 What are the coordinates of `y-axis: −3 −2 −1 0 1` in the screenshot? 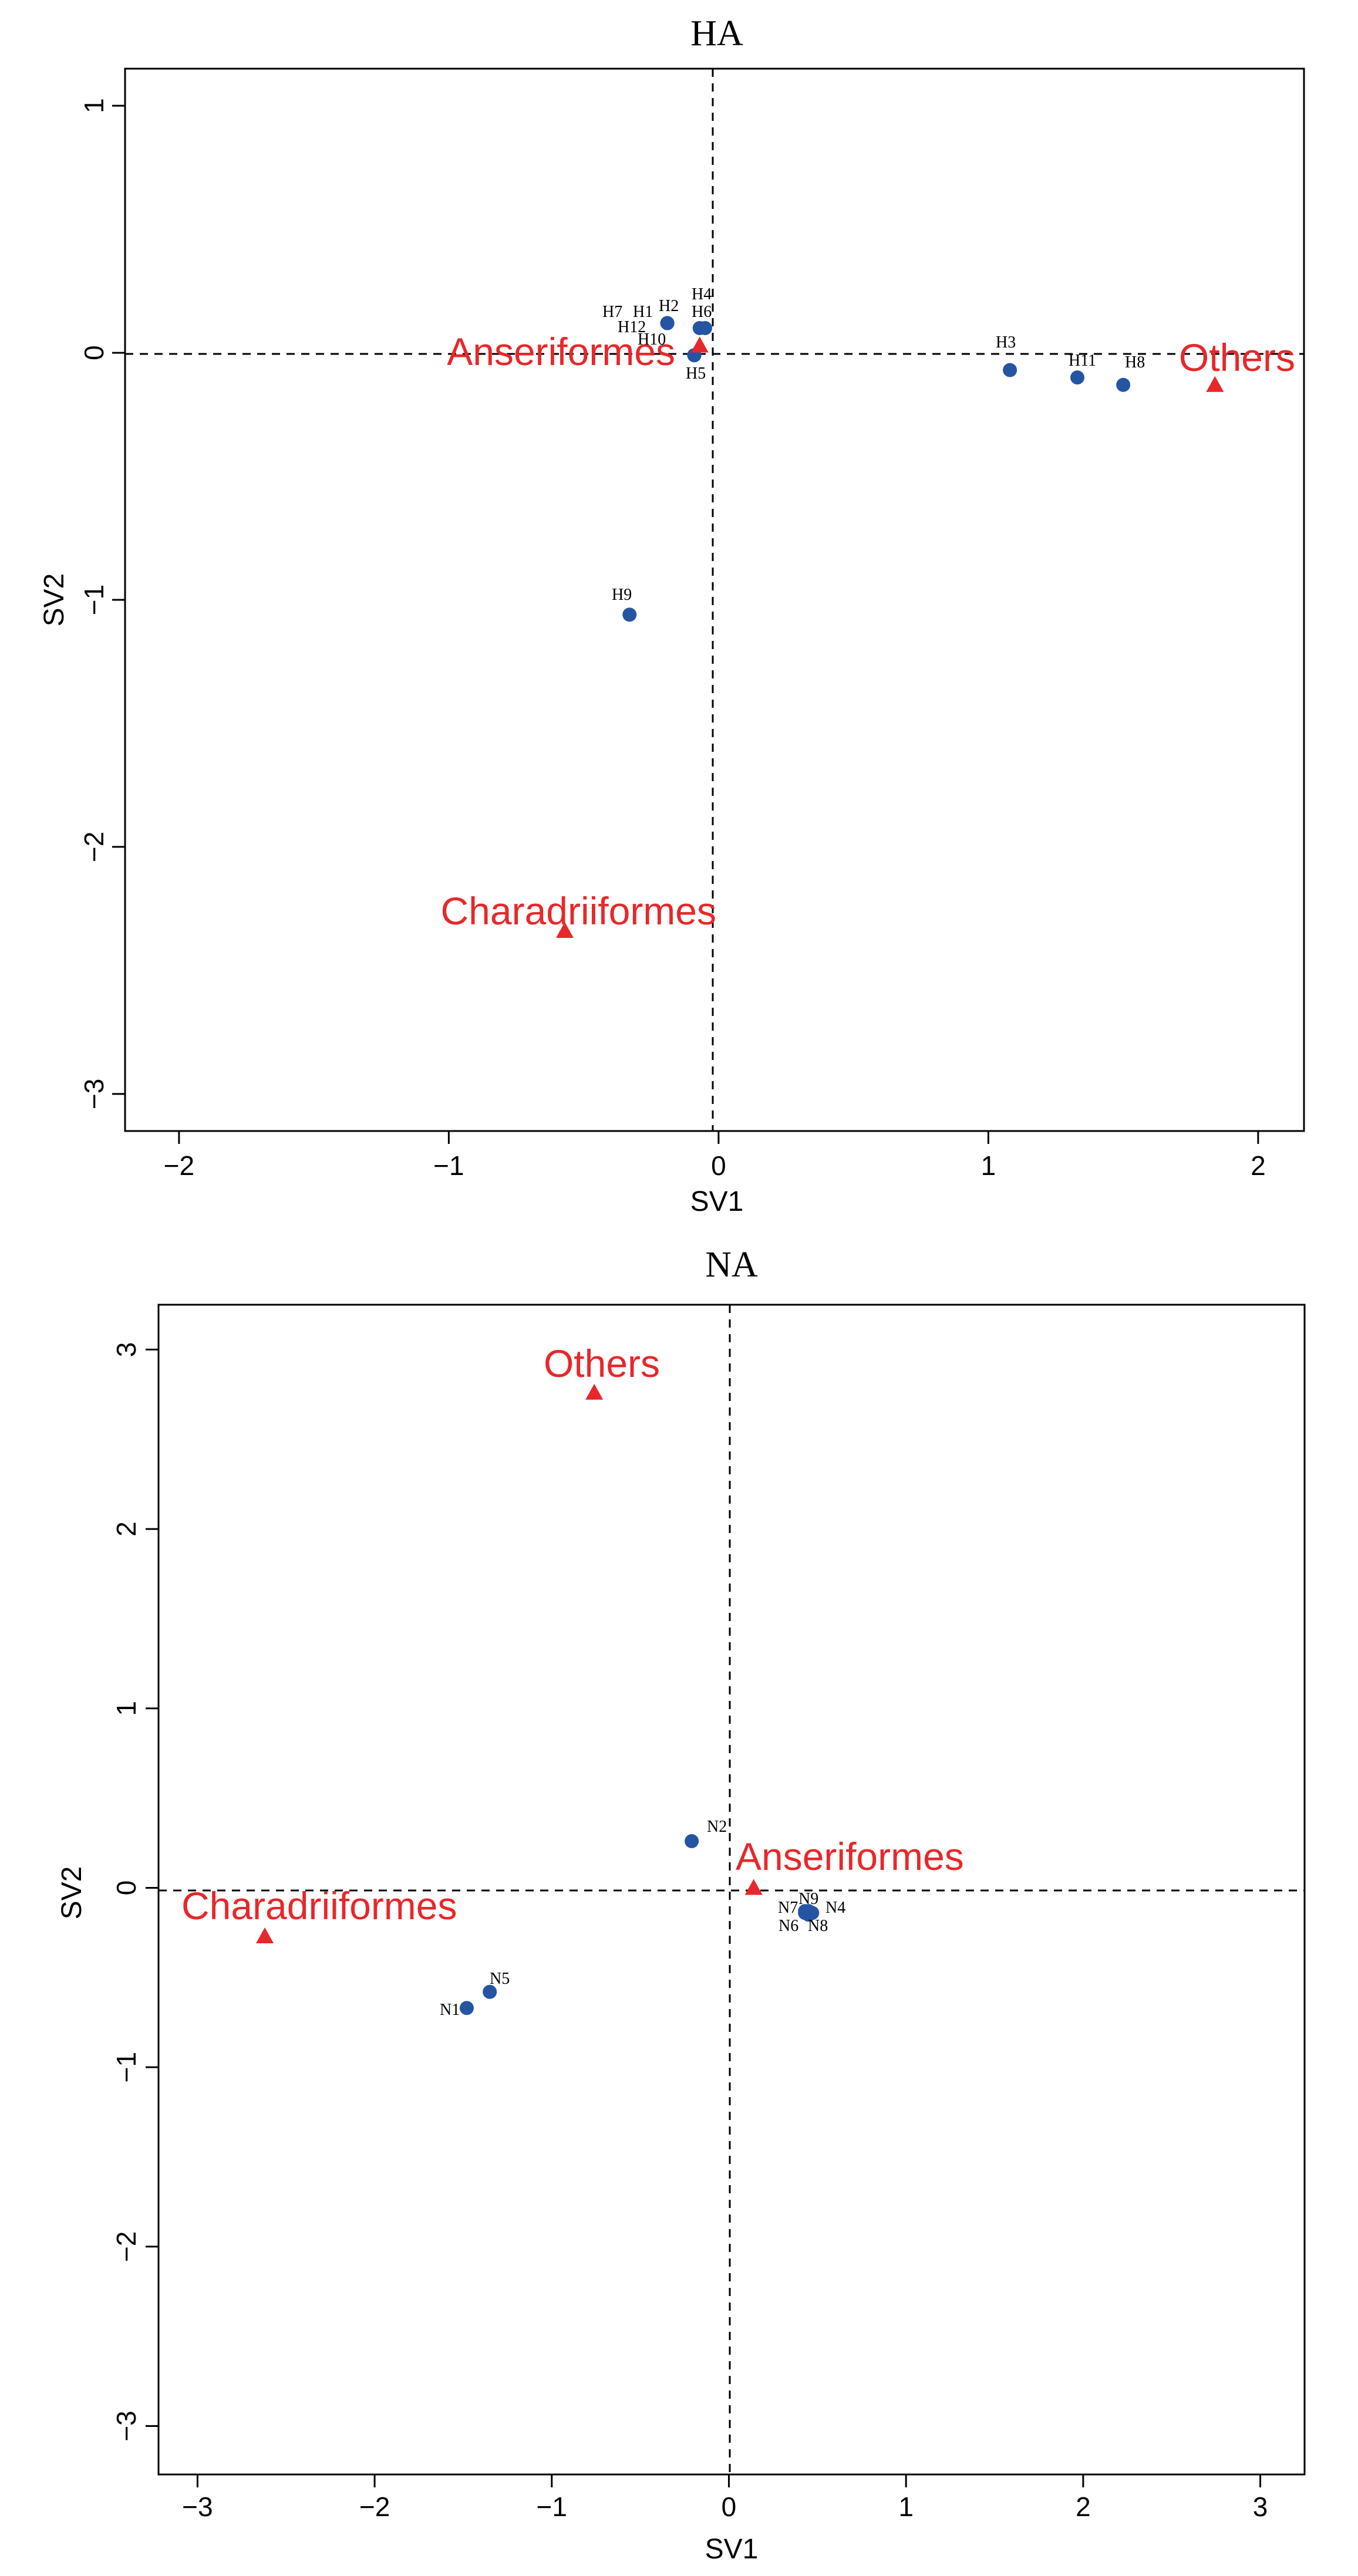 It's located at (102, 603).